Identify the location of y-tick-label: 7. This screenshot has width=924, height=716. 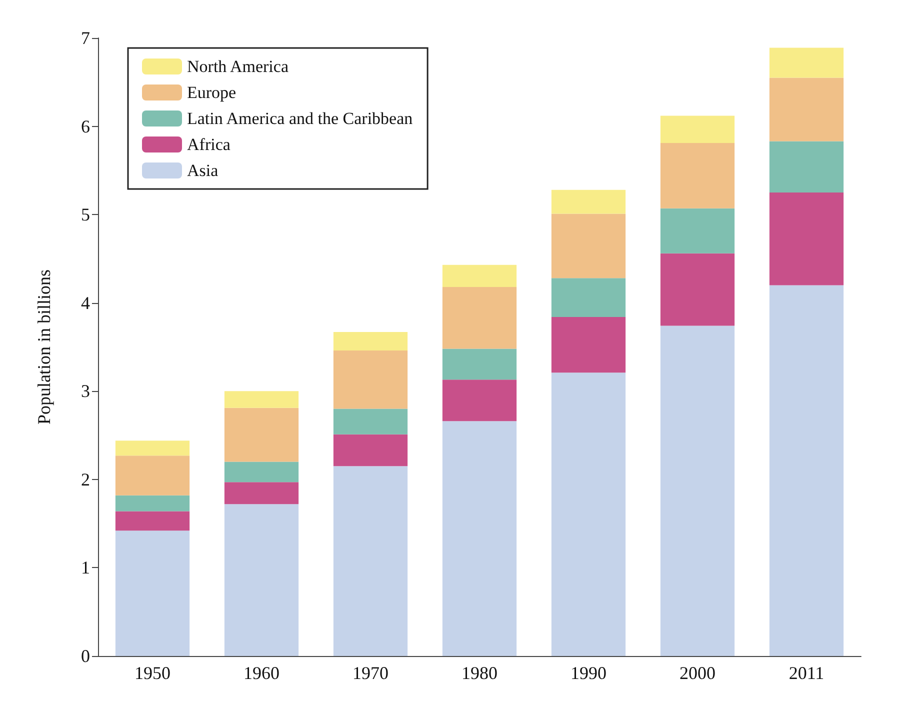
(85, 38).